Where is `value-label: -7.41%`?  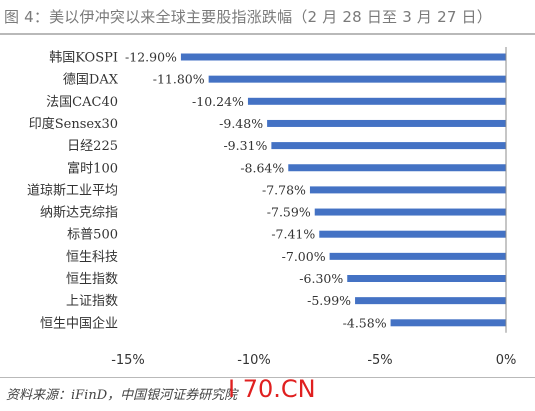
value-label: -7.41% is located at coordinates (293, 234).